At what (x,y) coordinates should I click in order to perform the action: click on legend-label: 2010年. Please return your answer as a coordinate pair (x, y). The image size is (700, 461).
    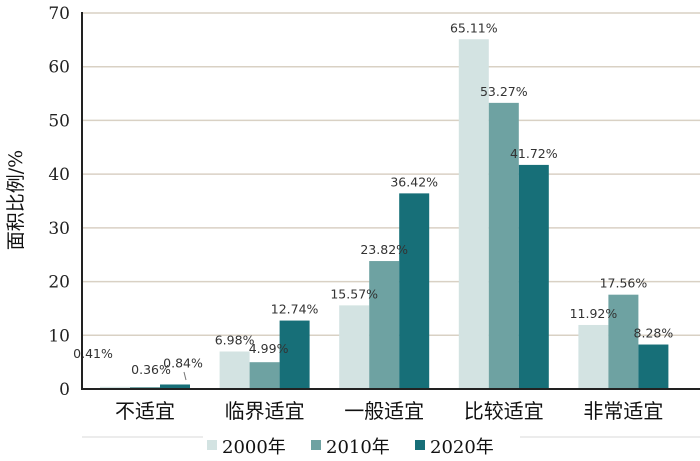
    Looking at the image, I should click on (358, 447).